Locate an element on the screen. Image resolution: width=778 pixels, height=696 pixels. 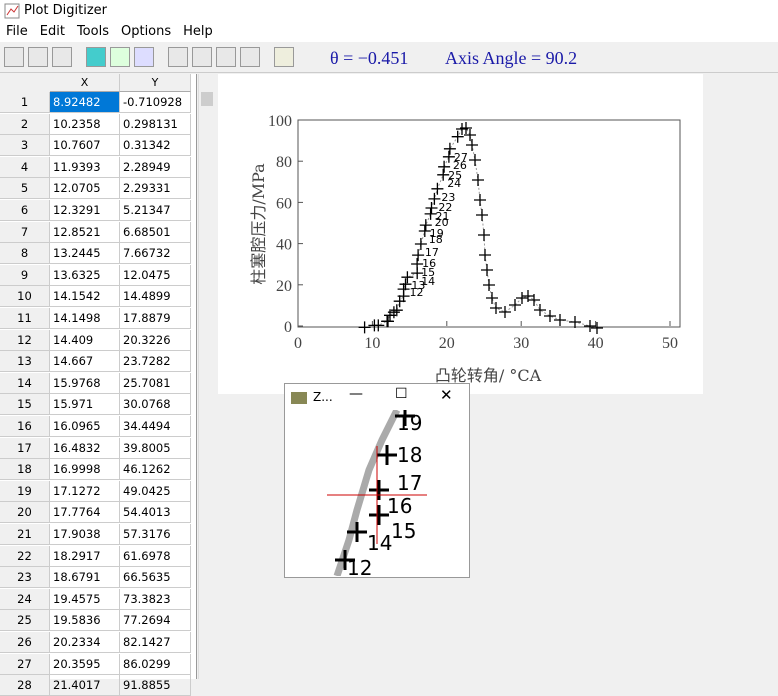
table-cell: 20.2334 is located at coordinates (85, 642).